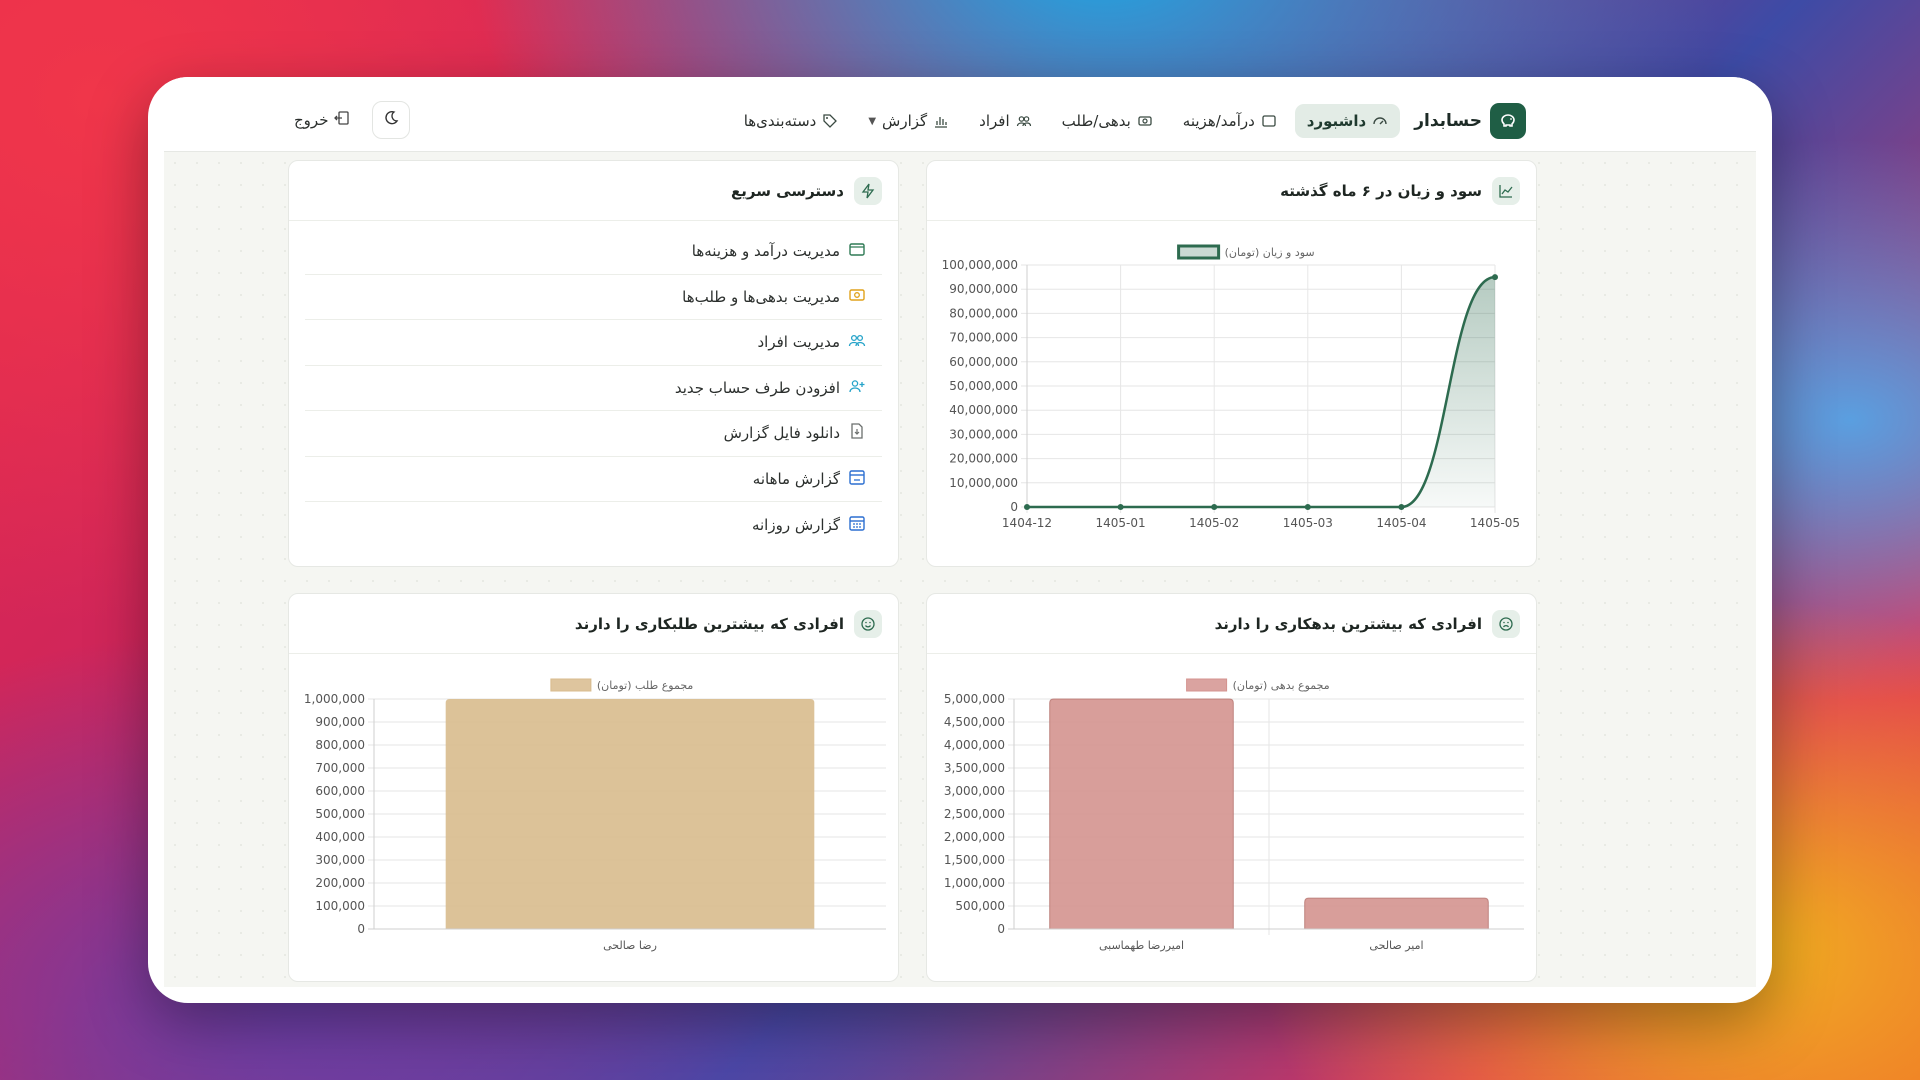 The height and width of the screenshot is (1080, 1920). What do you see at coordinates (1380, 121) in the screenshot?
I see `dashboard-icon` at bounding box center [1380, 121].